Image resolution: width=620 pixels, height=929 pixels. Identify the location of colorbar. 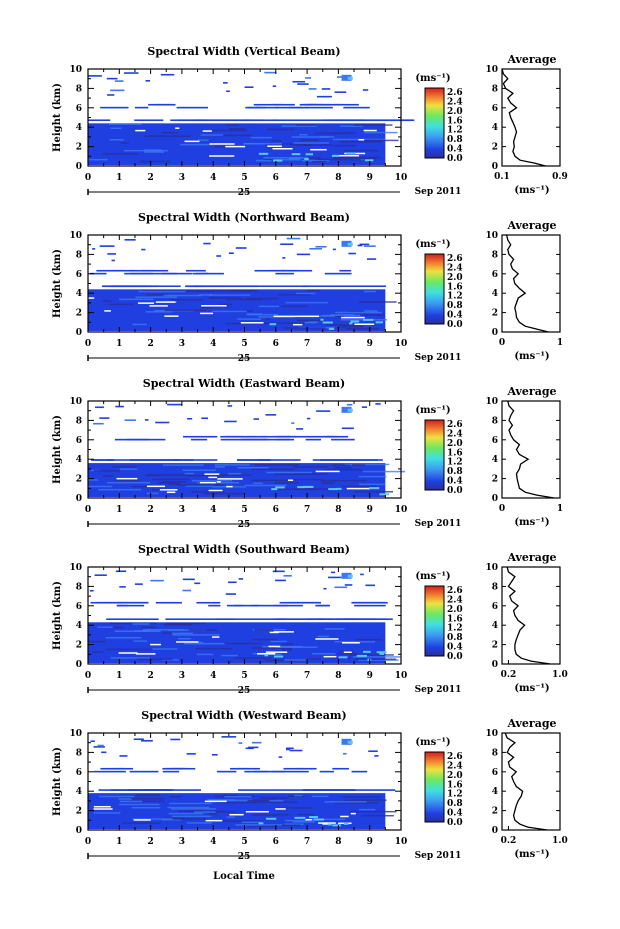
(434, 123).